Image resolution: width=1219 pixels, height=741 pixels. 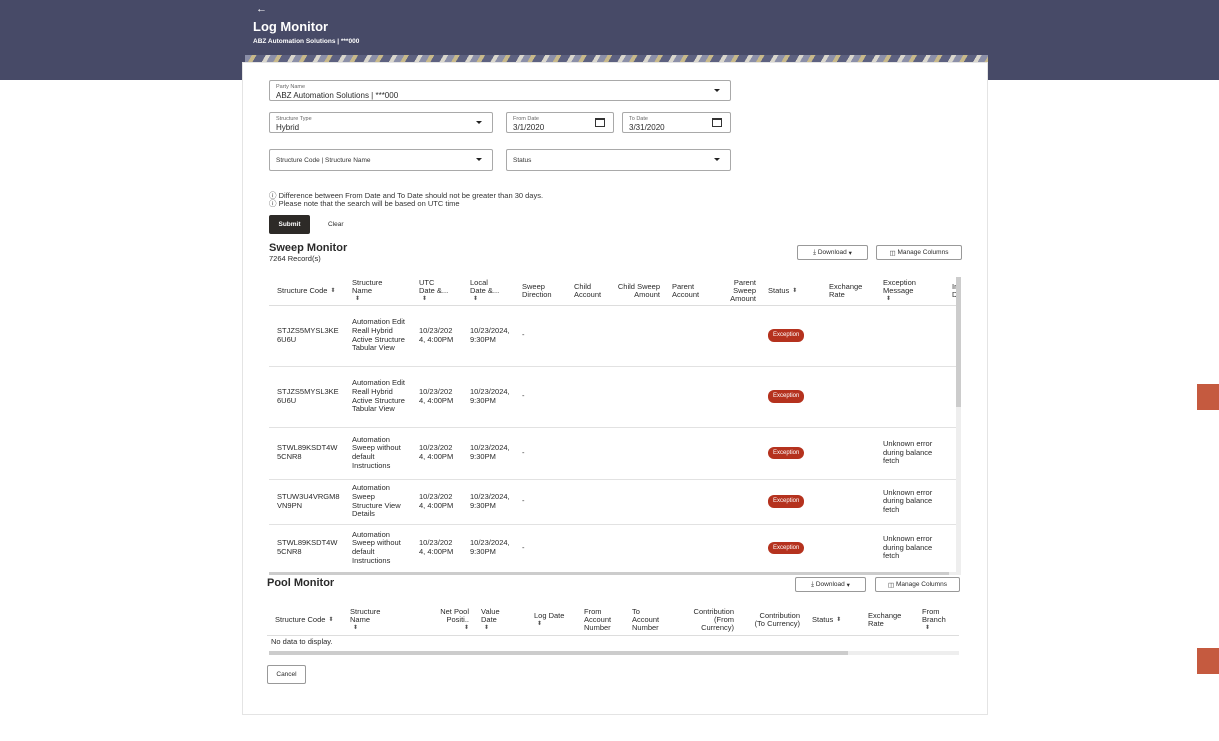 What do you see at coordinates (529, 127) in the screenshot?
I see `value: 3/1/2020` at bounding box center [529, 127].